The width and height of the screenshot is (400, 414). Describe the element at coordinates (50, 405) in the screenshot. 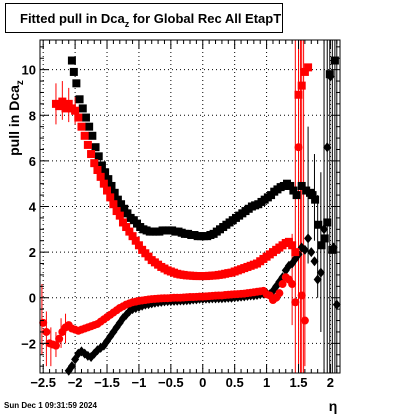

I see `timestamp: Sun Dec 1 09:31:59 2024` at that location.